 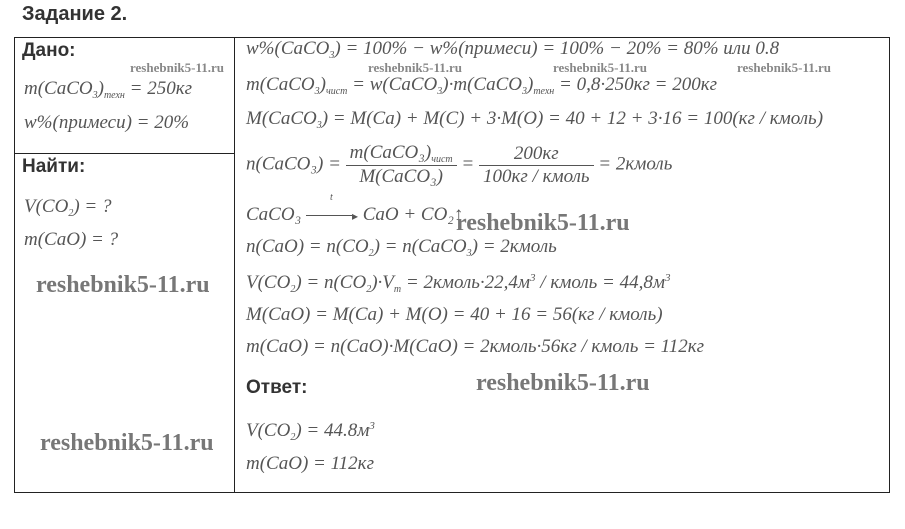 I want to click on fraction: m(CaCO₃)чист M(CaCO₃), so click(x=401, y=165).